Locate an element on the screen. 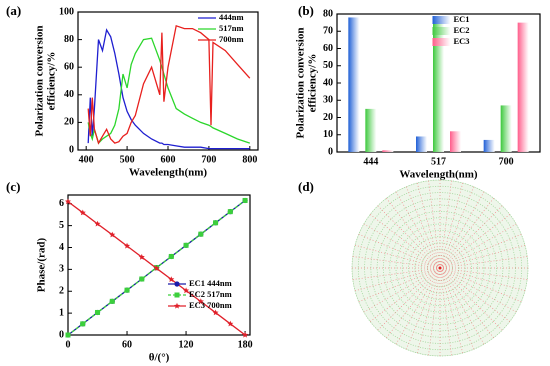 Image resolution: width=550 pixels, height=366 pixels. y-tick-label: 4 is located at coordinates (61, 247).